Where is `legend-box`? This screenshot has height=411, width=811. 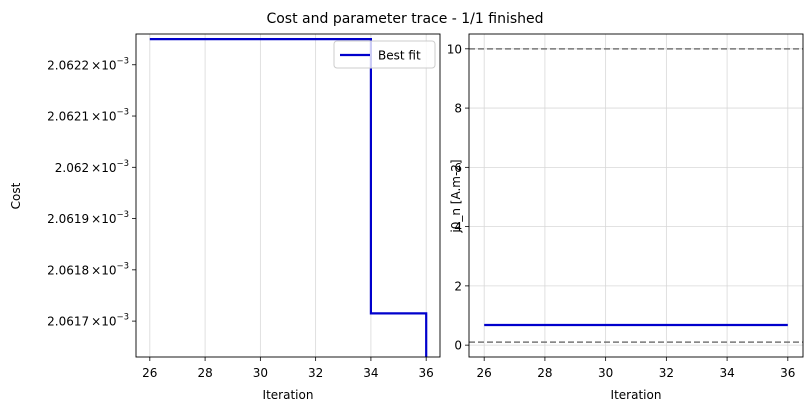
legend-box is located at coordinates (384, 54).